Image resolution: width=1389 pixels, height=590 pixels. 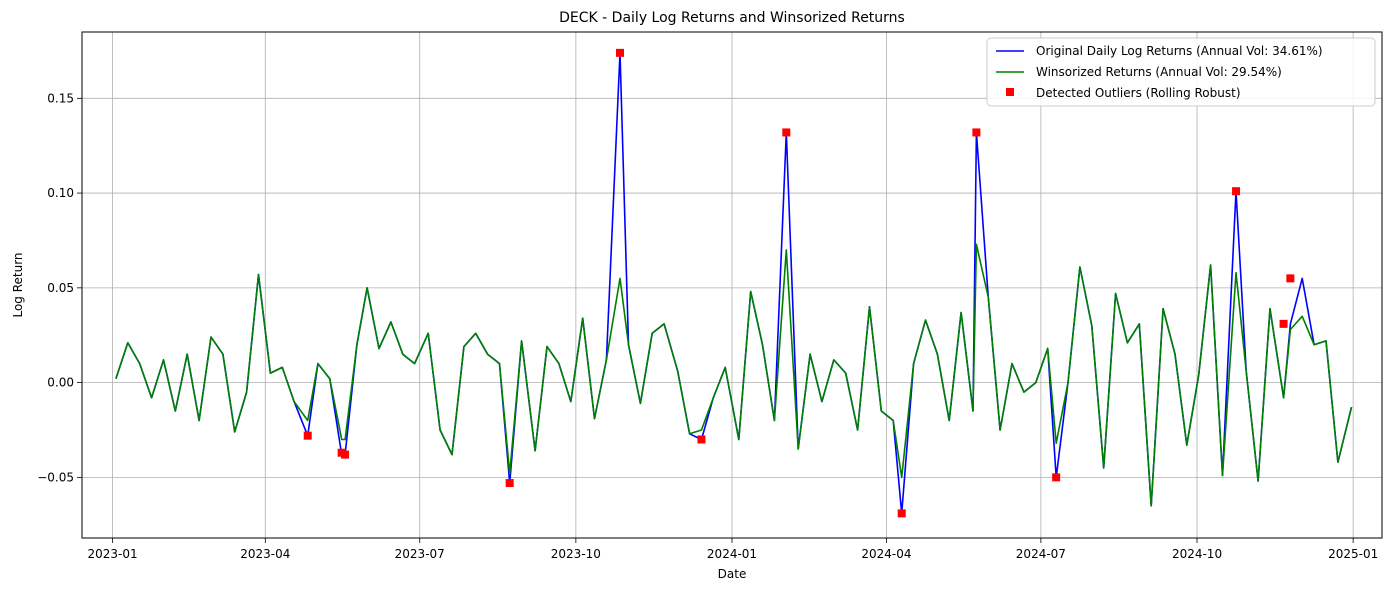 I want to click on y-tick-label: 0.00, so click(x=60, y=383).